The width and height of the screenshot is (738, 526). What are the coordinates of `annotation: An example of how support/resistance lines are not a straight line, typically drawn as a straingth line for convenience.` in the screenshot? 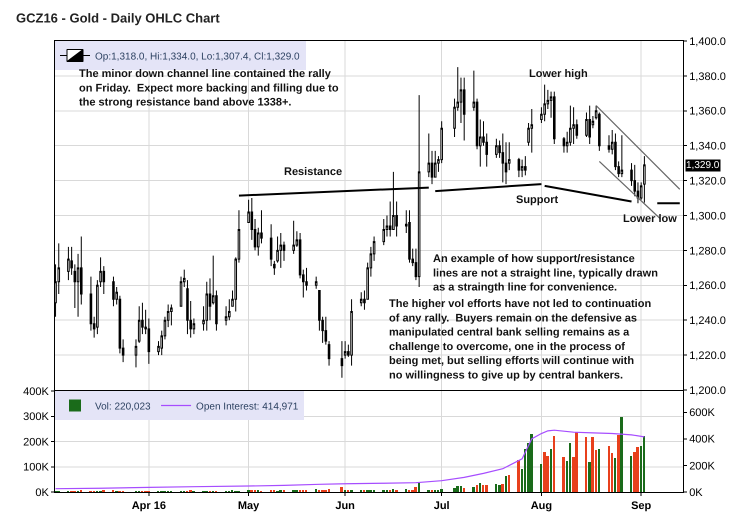 It's located at (545, 273).